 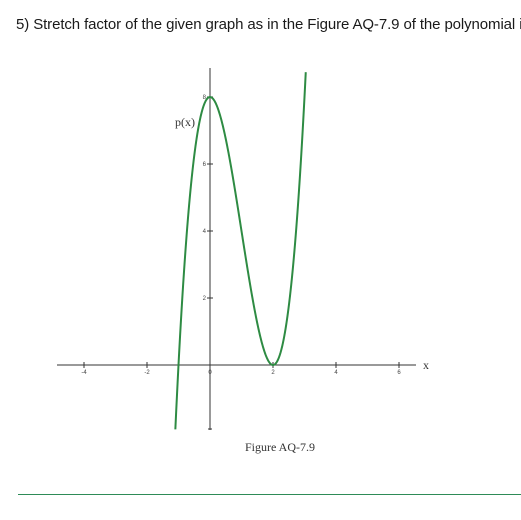 I want to click on x-tick-label: 2, so click(x=273, y=373).